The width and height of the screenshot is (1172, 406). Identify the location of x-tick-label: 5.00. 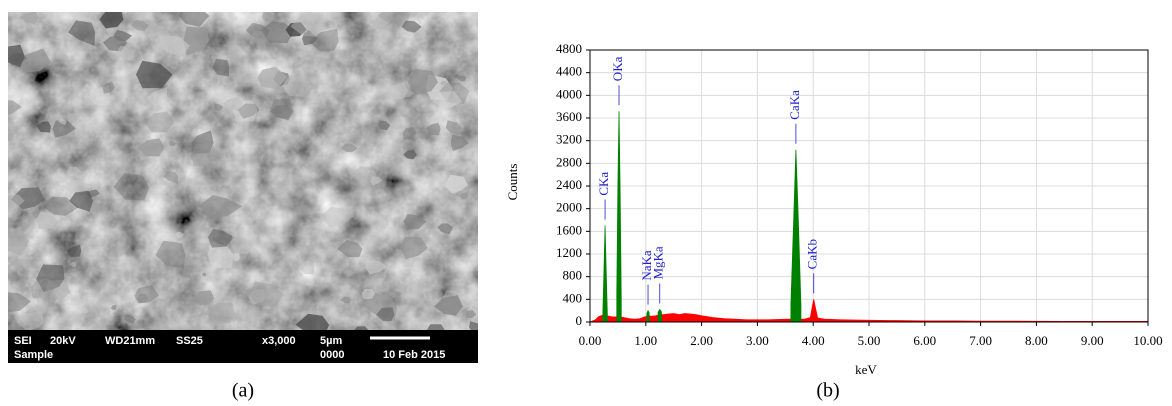
(869, 340).